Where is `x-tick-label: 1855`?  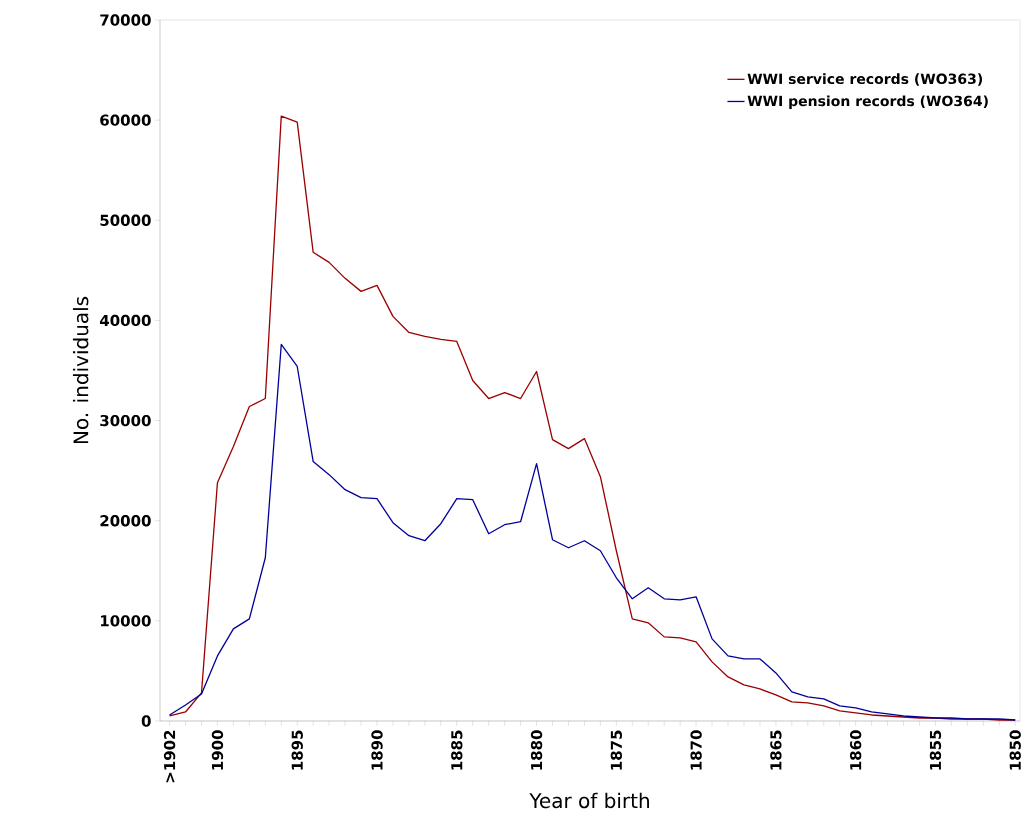 x-tick-label: 1855 is located at coordinates (935, 750).